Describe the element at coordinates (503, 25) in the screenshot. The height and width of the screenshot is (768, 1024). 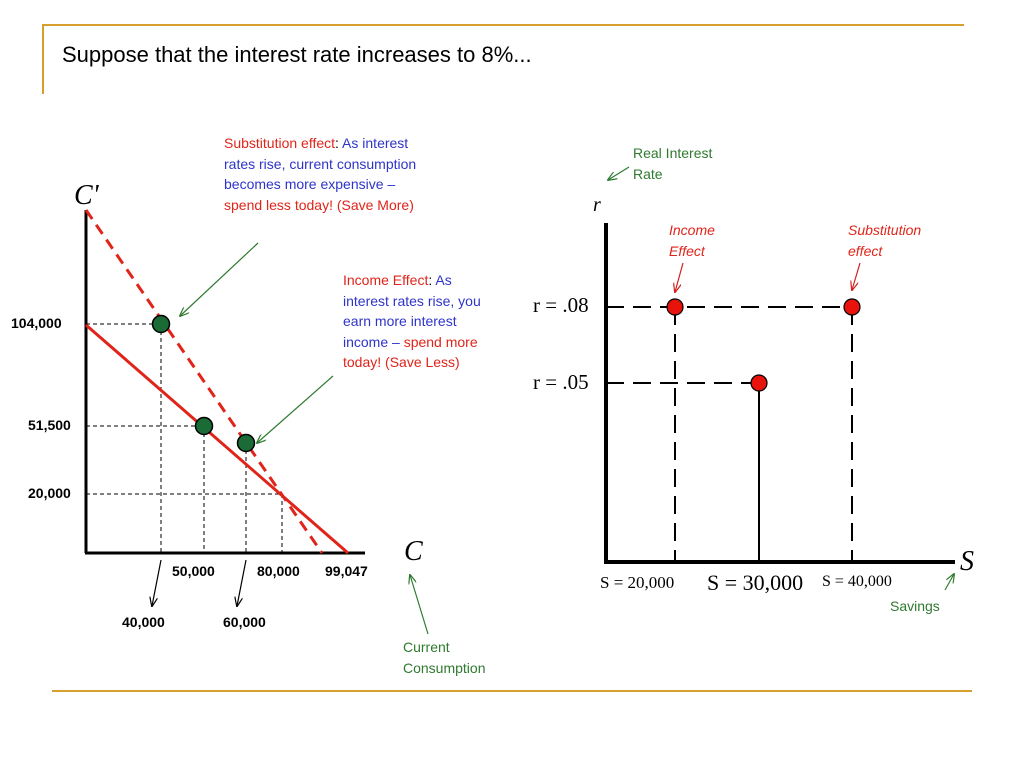
I see `top-accent-rule` at that location.